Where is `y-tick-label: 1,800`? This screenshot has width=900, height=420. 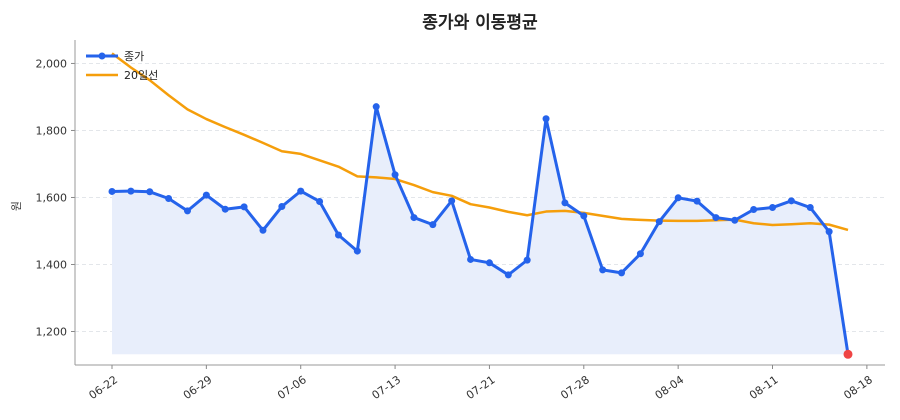
y-tick-label: 1,800 is located at coordinates (52, 130).